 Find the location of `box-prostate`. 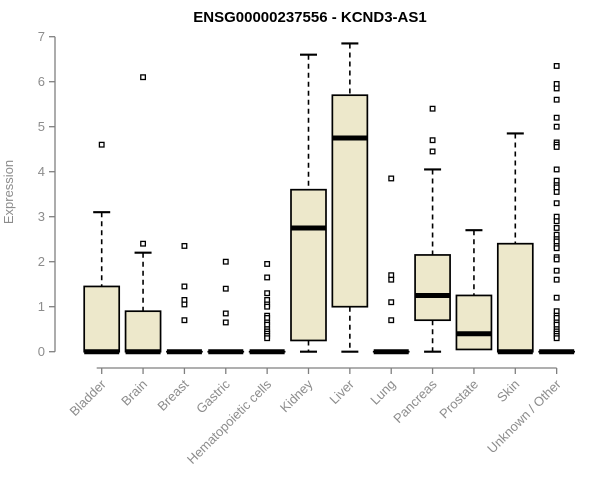

box-prostate is located at coordinates (474, 290).